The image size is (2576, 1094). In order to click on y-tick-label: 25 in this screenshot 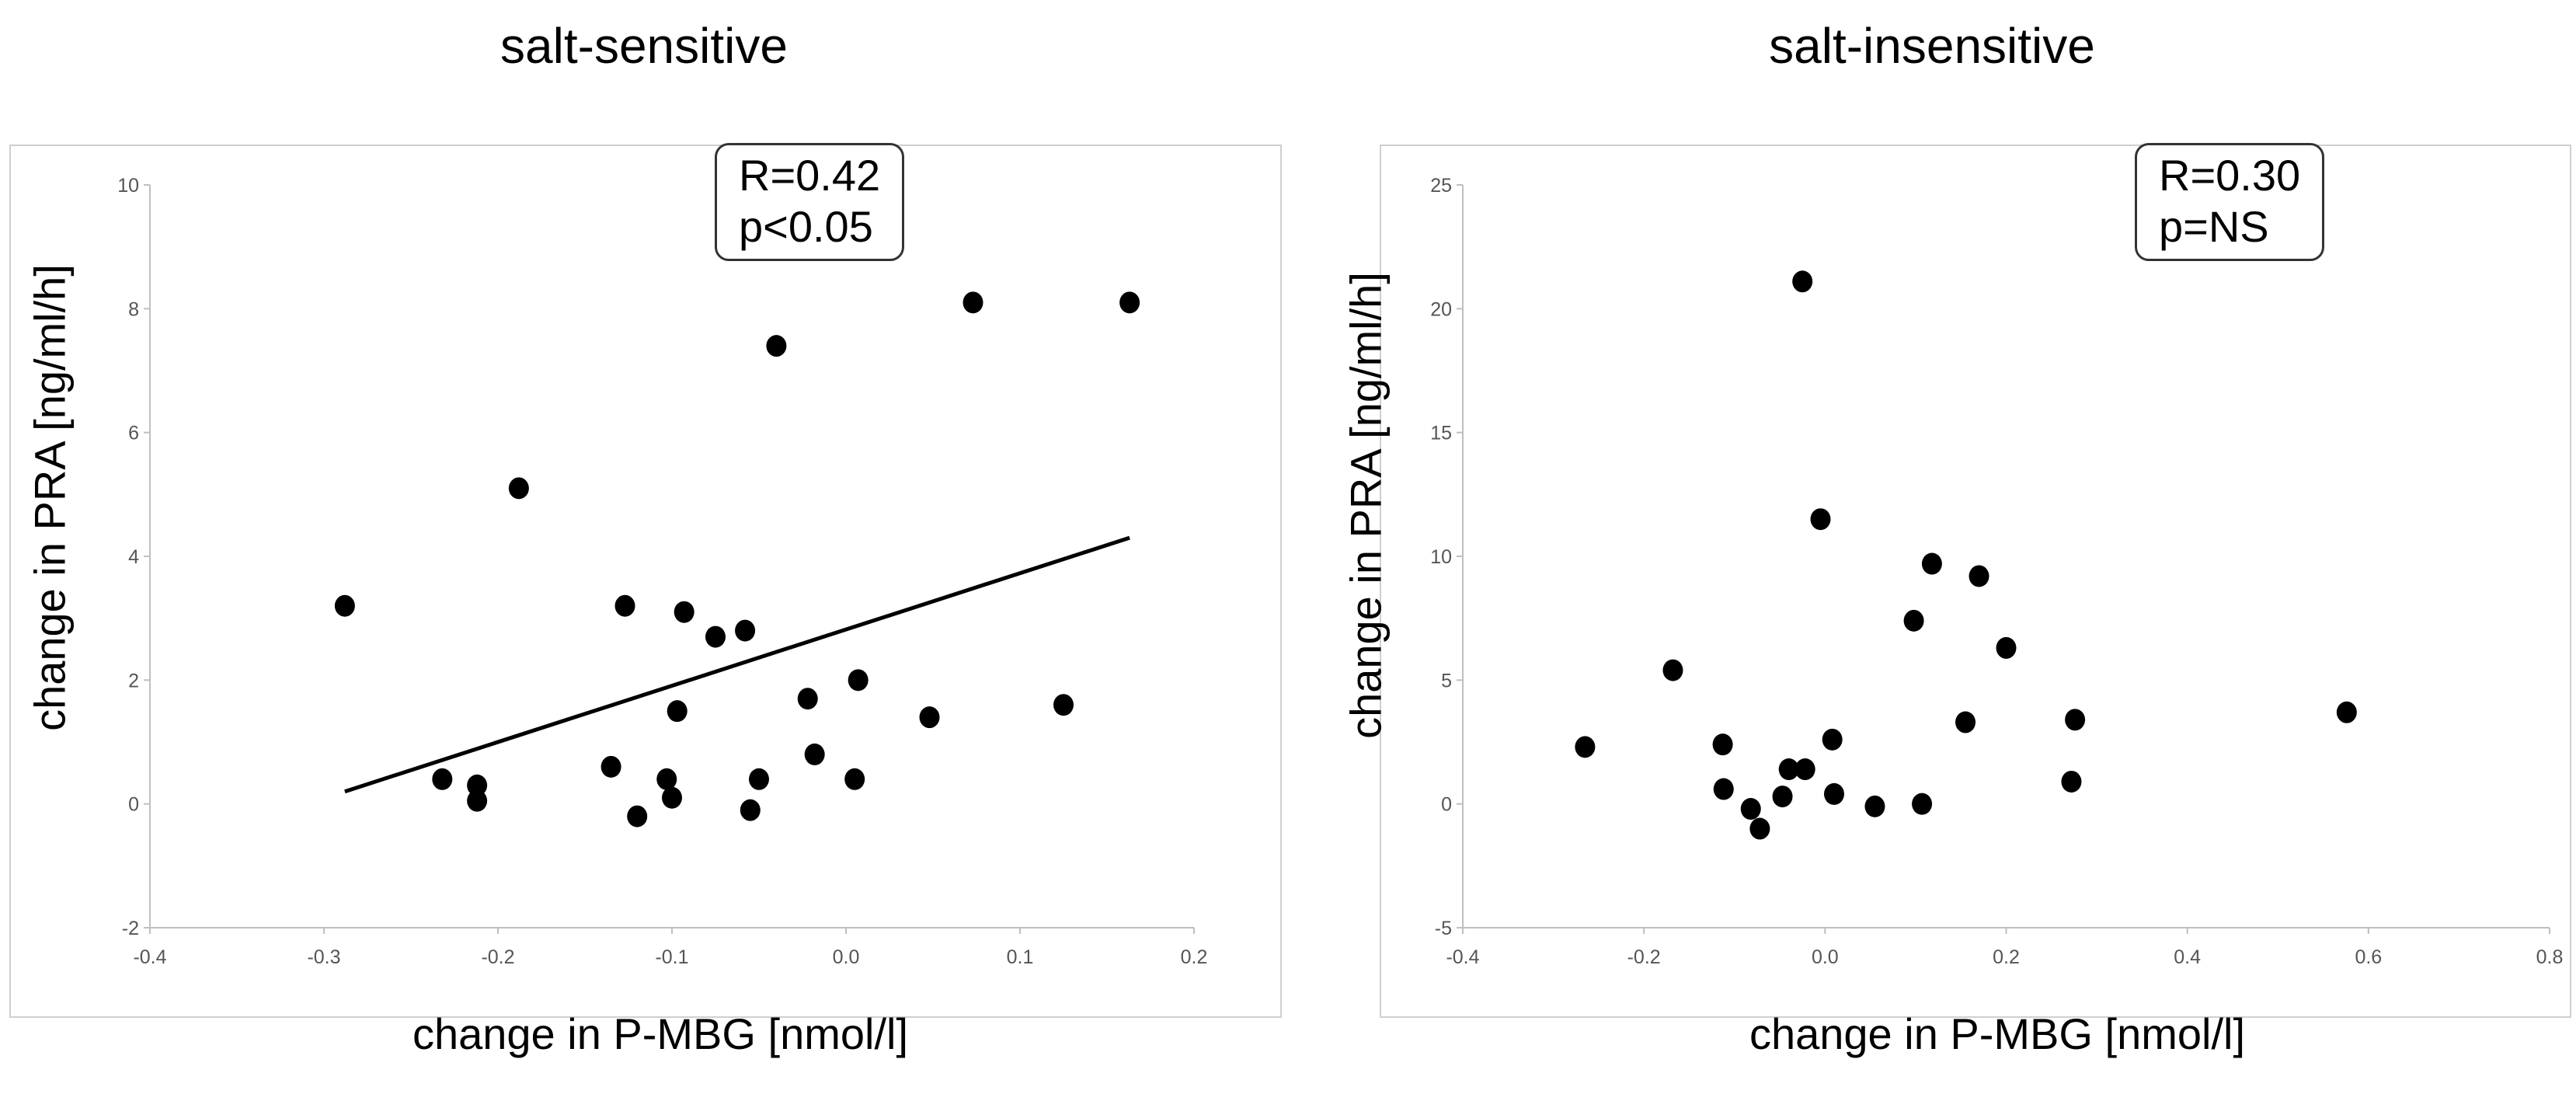, I will do `click(1441, 186)`.